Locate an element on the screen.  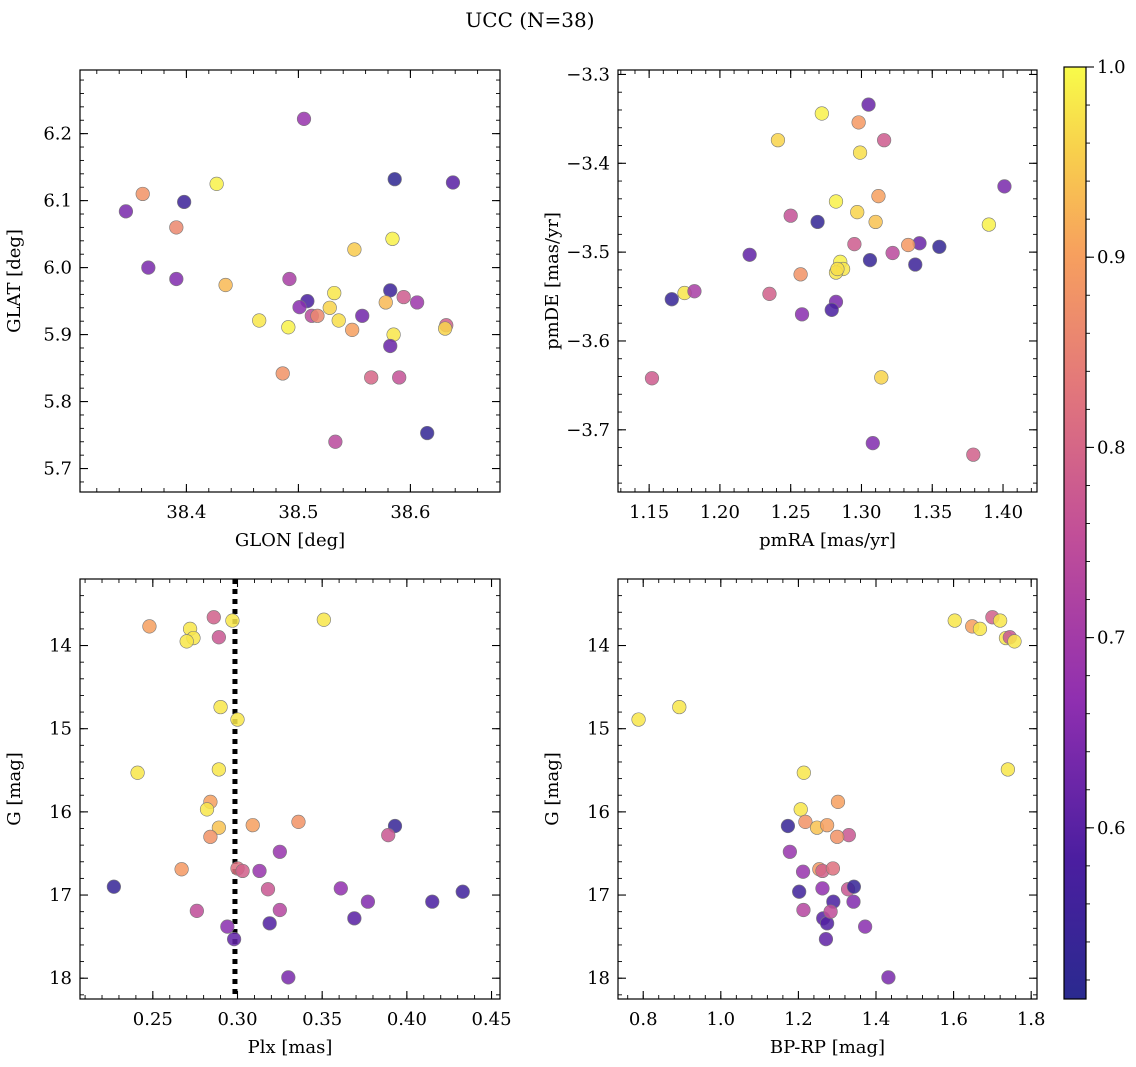
colorbar: 0.6 0.7 0.8 0.9 1.0 is located at coordinates (1094, 528).